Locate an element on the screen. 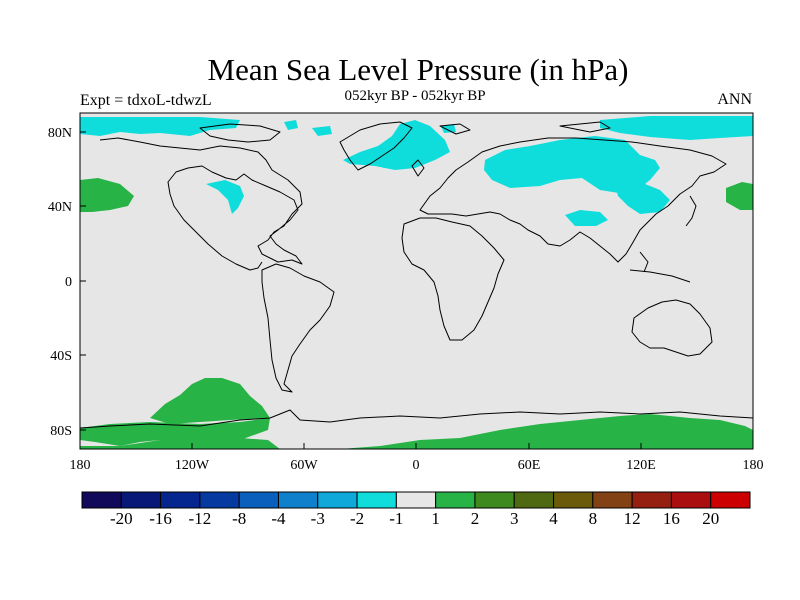 The height and width of the screenshot is (600, 800). colorbar: -20 -16 -12 -8 -4 -3 -2 -1 1 2 3 4 8 12 16 20 is located at coordinates (416, 509).